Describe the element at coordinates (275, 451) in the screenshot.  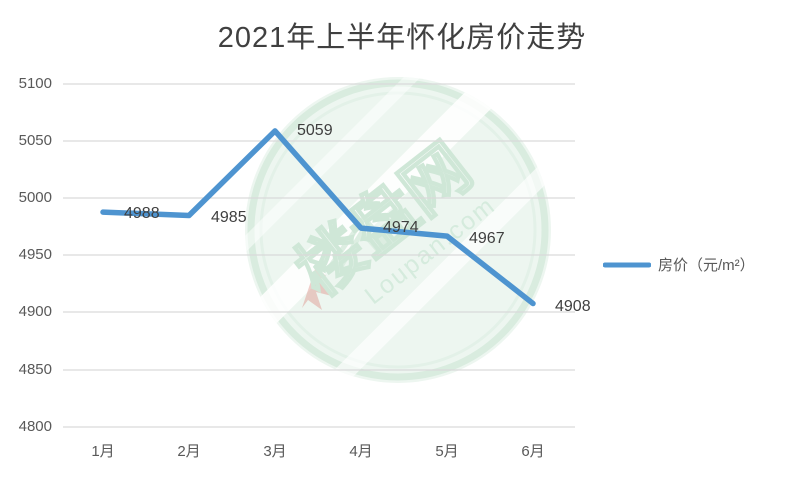
I see `x-tick-label: 3月` at that location.